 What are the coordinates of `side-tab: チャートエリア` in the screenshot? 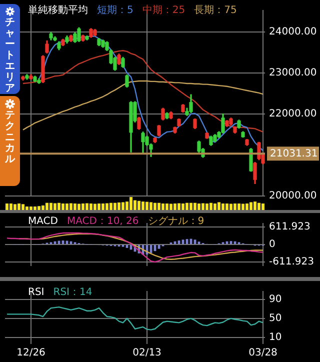 It's located at (10, 49).